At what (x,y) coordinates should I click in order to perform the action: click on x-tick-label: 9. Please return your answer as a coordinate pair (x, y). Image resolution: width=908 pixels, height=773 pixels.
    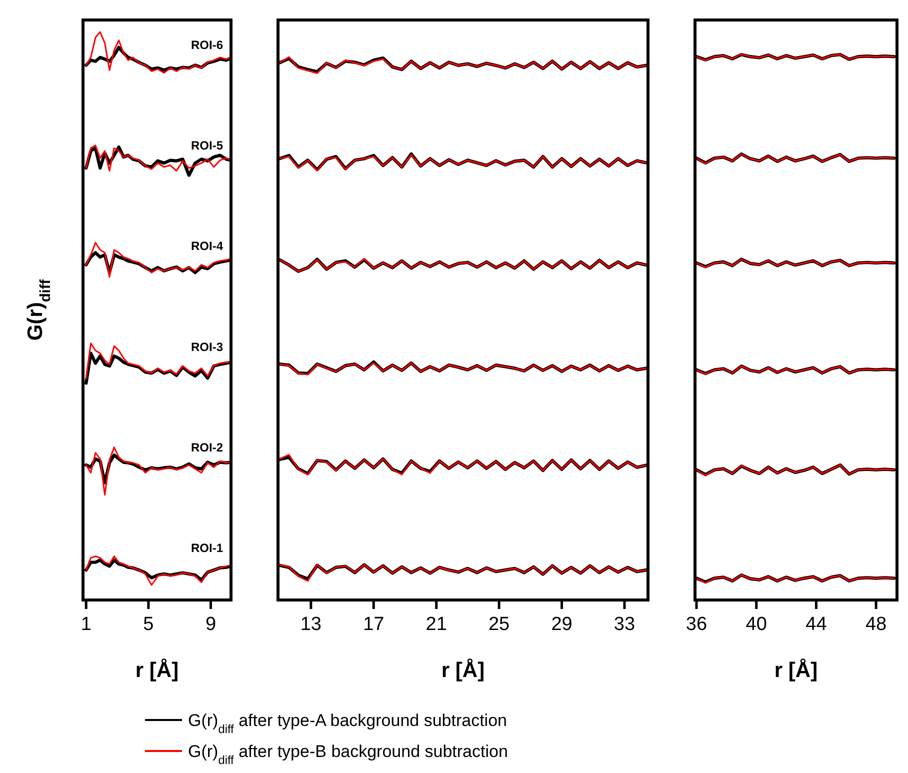
    Looking at the image, I should click on (210, 624).